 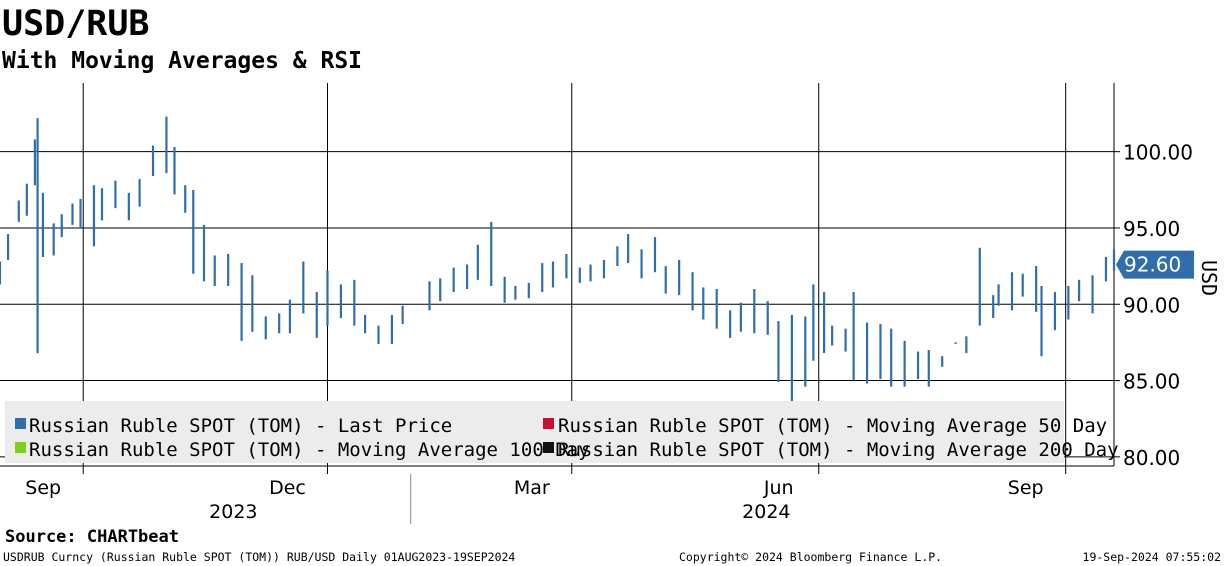 I want to click on x-tick-label: Mar, so click(x=532, y=488).